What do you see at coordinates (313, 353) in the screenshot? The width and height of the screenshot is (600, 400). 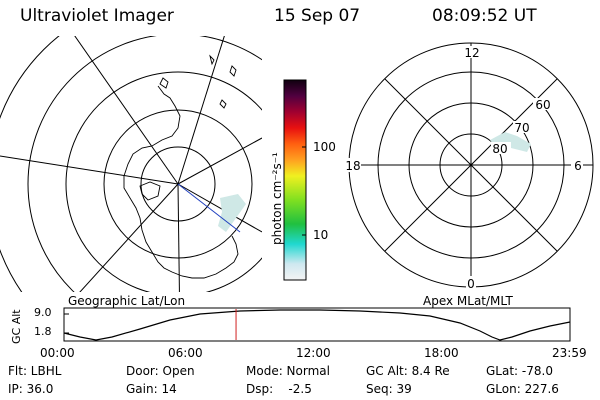 I see `time-tick-12: 12:00` at bounding box center [313, 353].